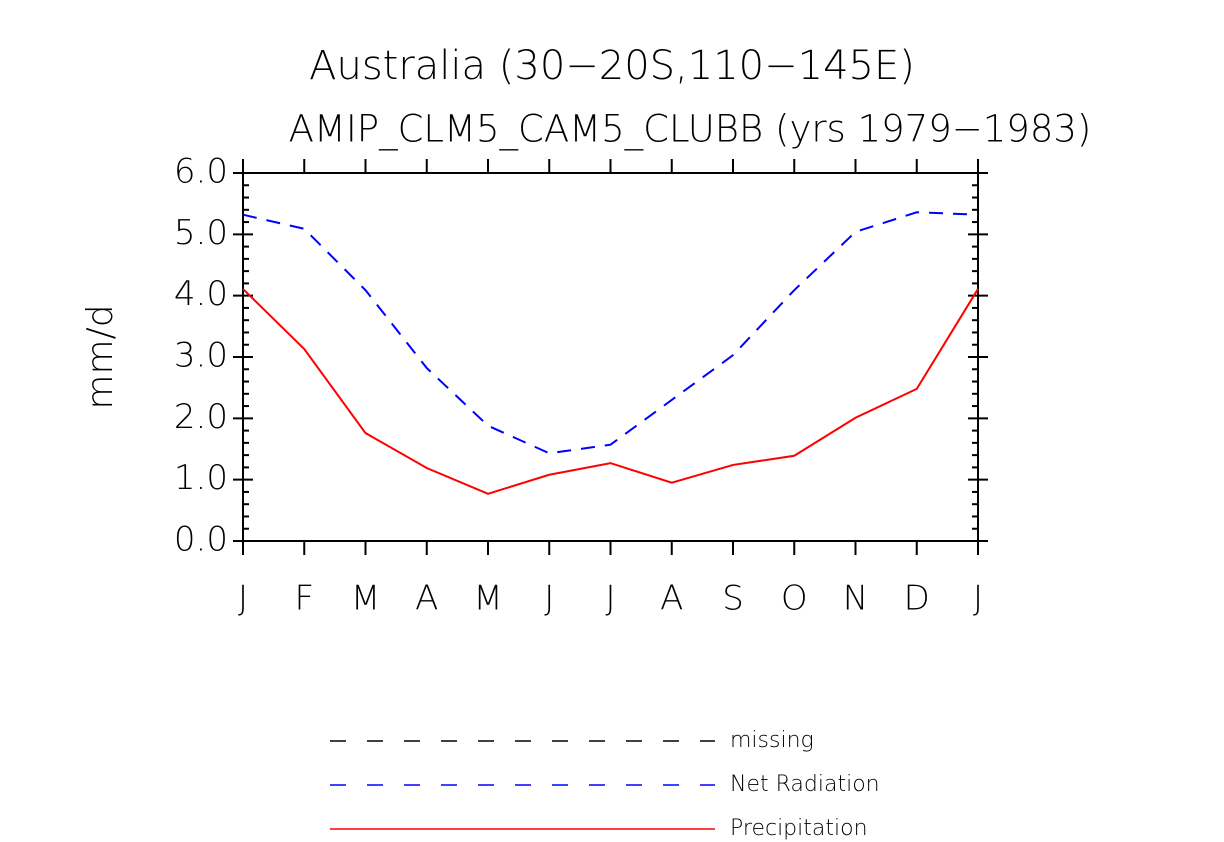  I want to click on y-axis-label: mm/d, so click(100, 356).